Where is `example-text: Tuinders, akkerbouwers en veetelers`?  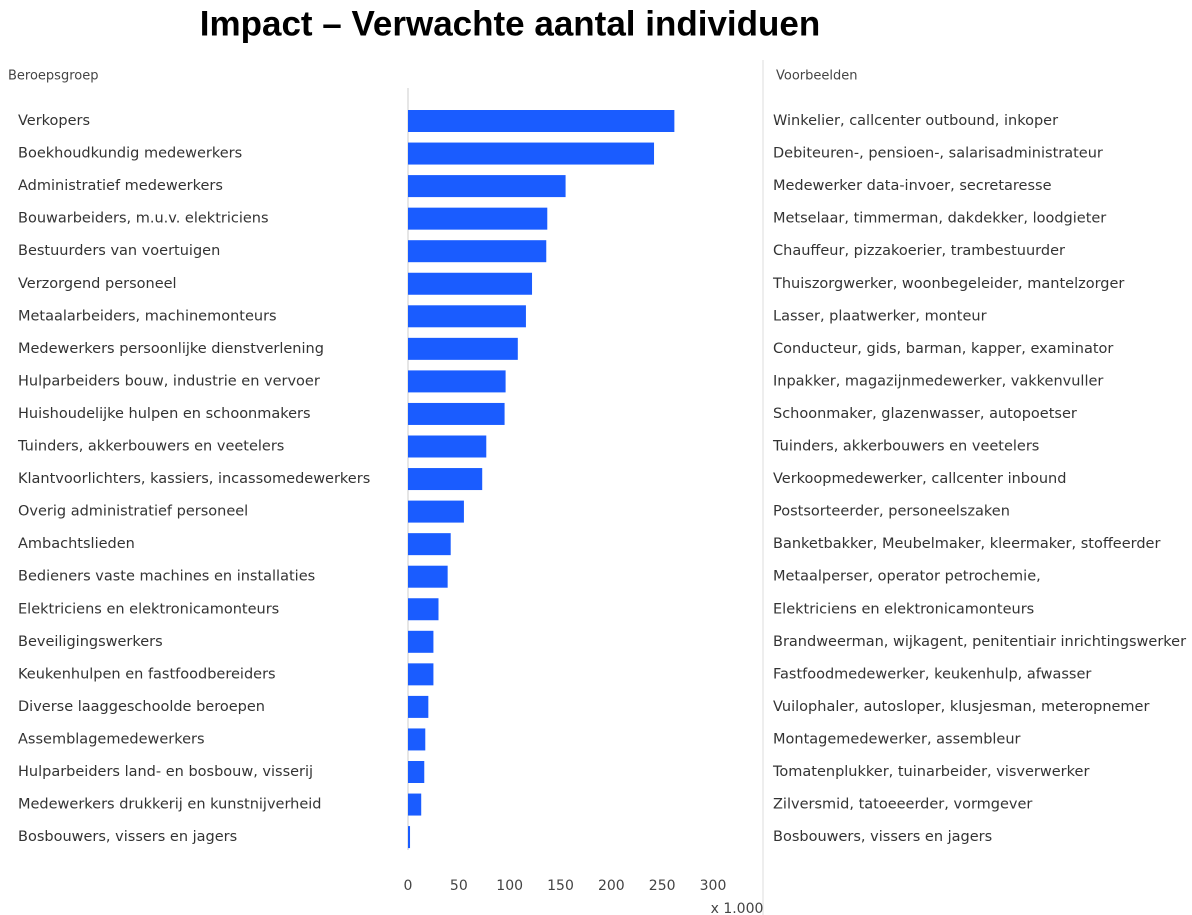
example-text: Tuinders, akkerbouwers en veetelers is located at coordinates (905, 447).